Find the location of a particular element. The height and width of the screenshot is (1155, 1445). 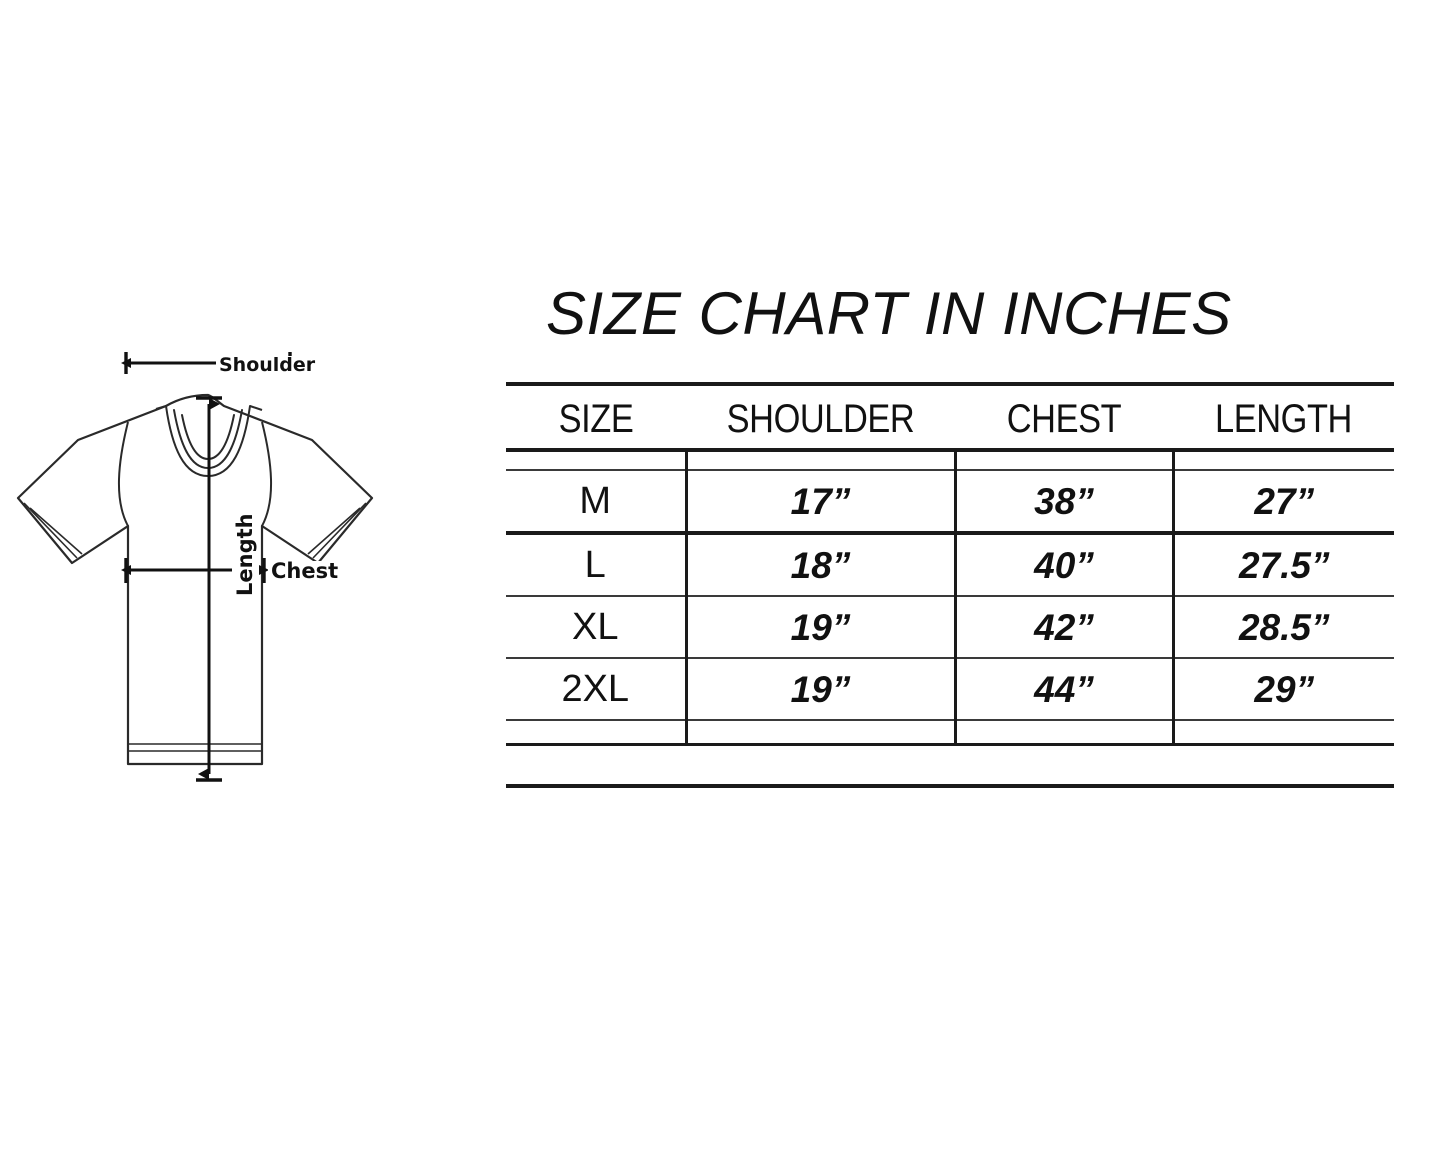

cell-size: L is located at coordinates (596, 565).